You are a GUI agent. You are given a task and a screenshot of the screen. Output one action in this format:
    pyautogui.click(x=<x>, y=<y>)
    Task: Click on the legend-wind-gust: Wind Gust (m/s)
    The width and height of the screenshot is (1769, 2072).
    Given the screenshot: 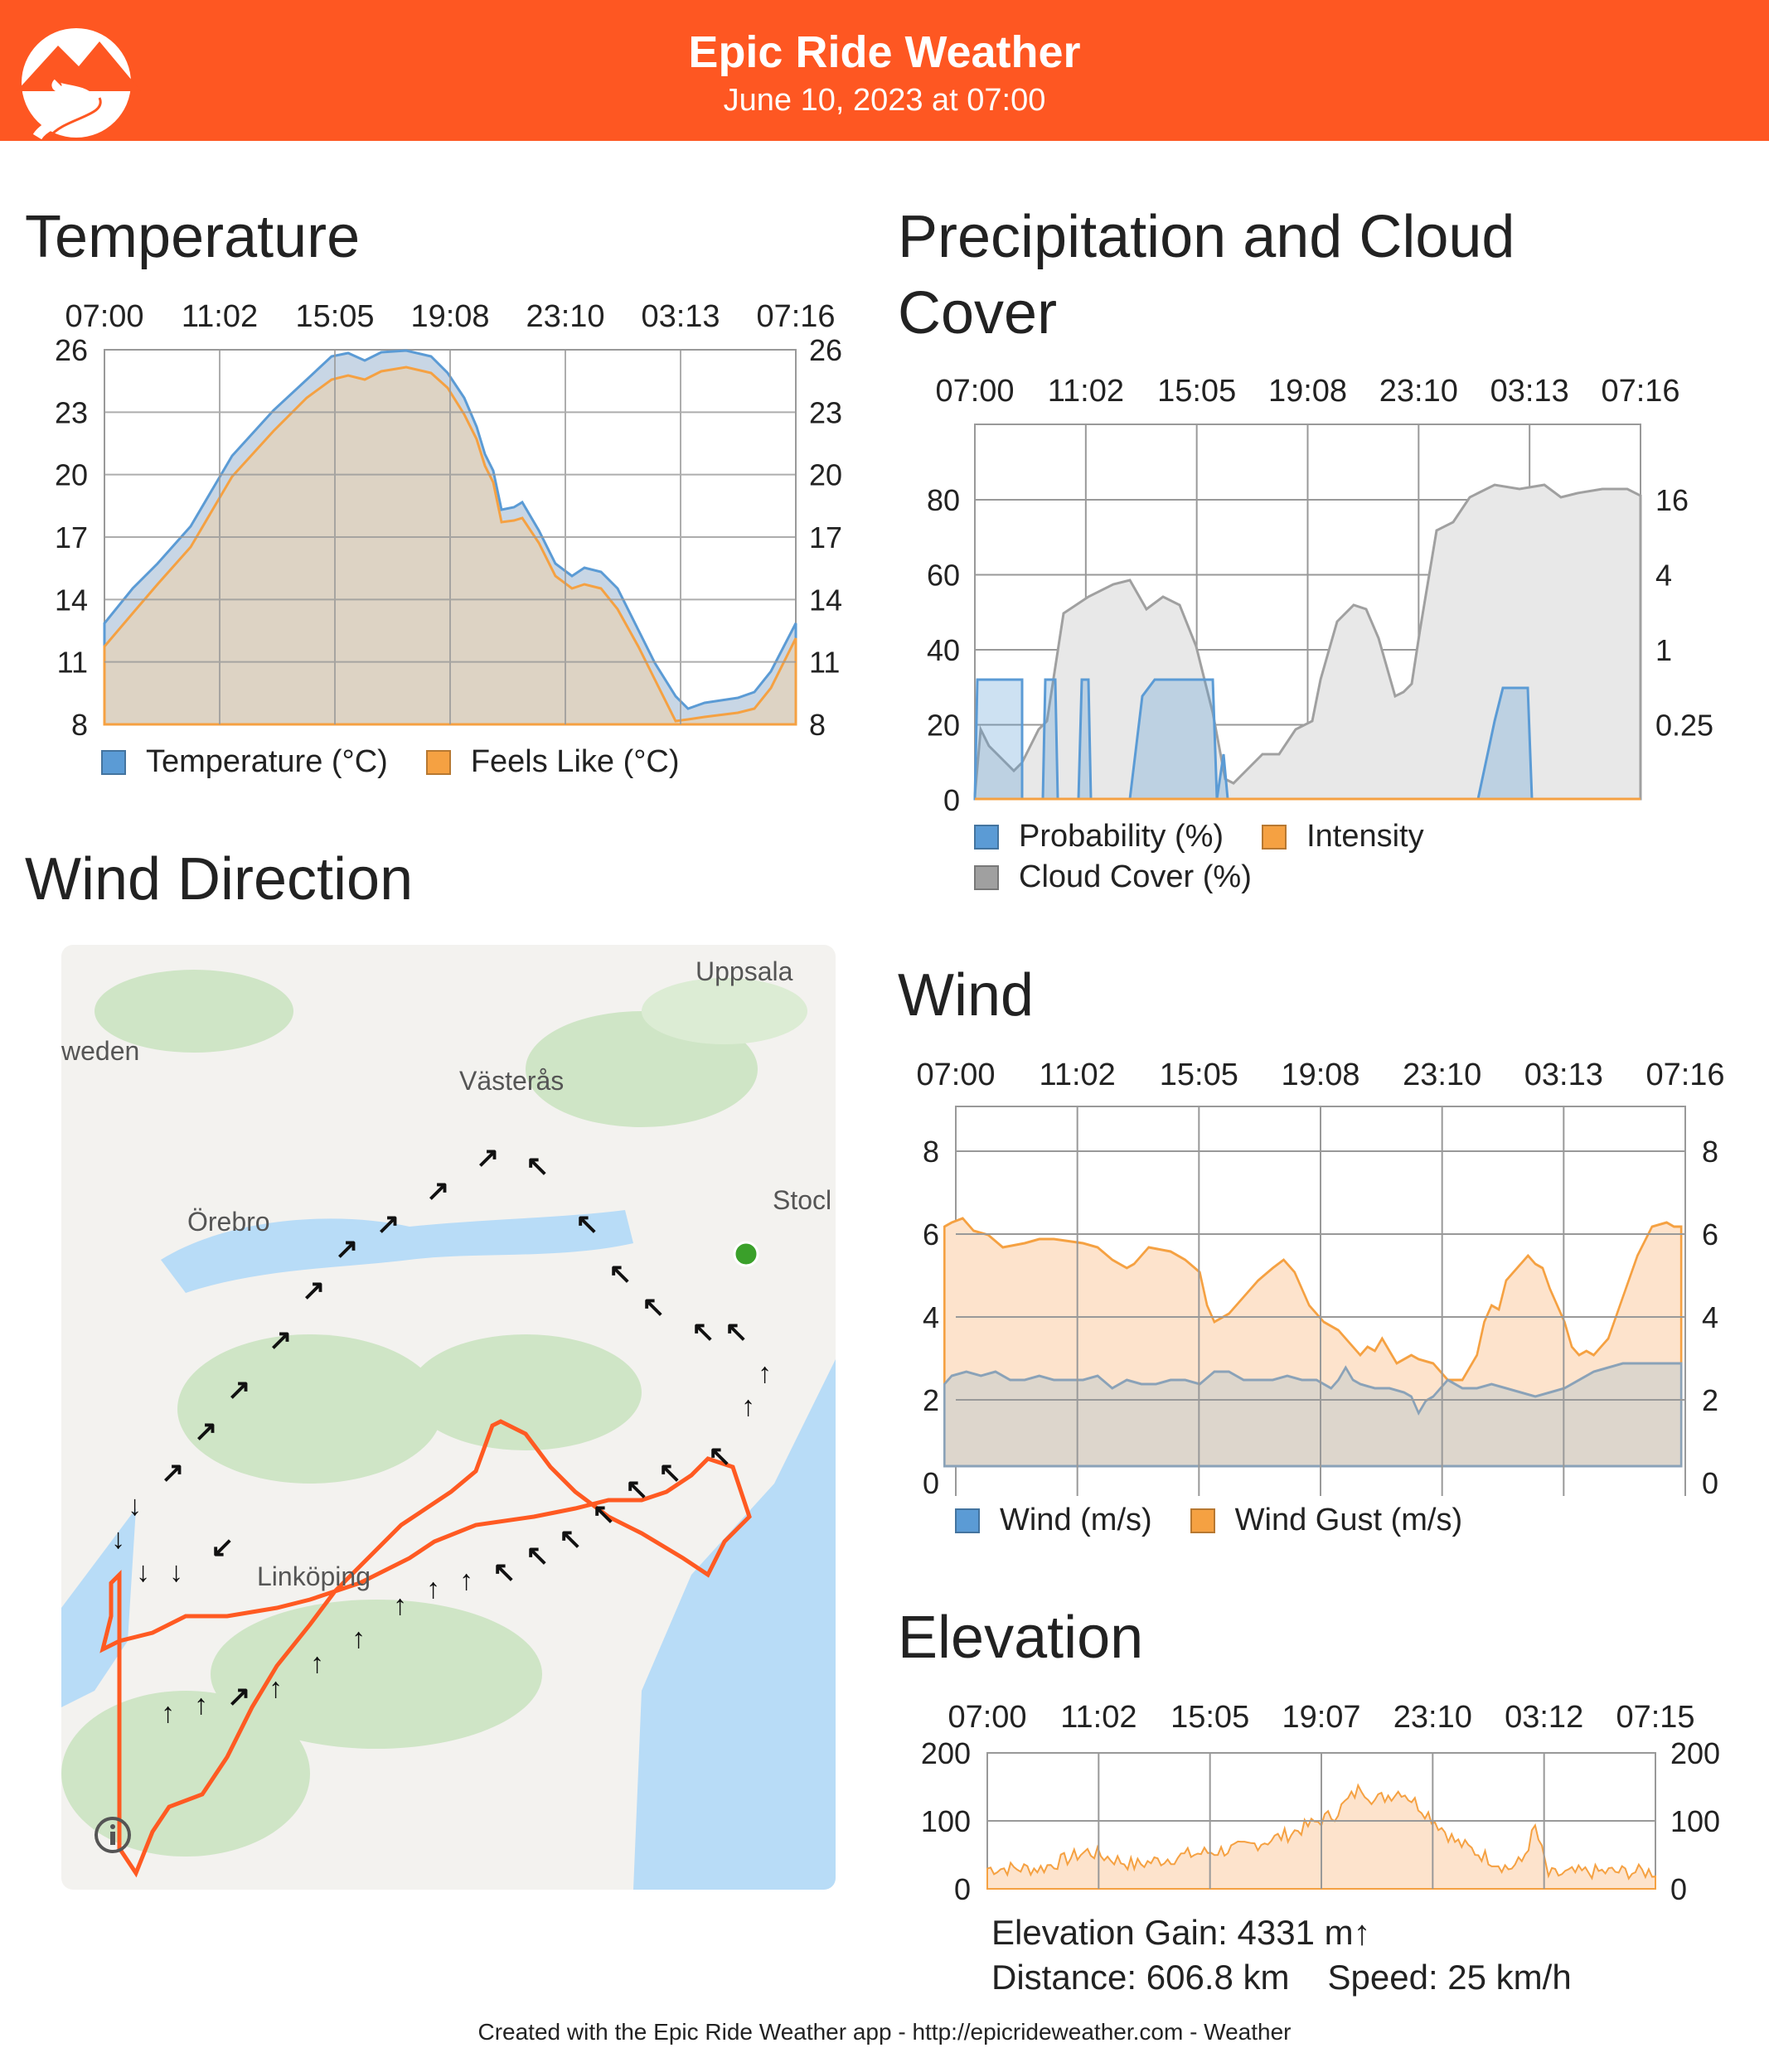 What is the action you would take?
    pyautogui.click(x=1326, y=1520)
    